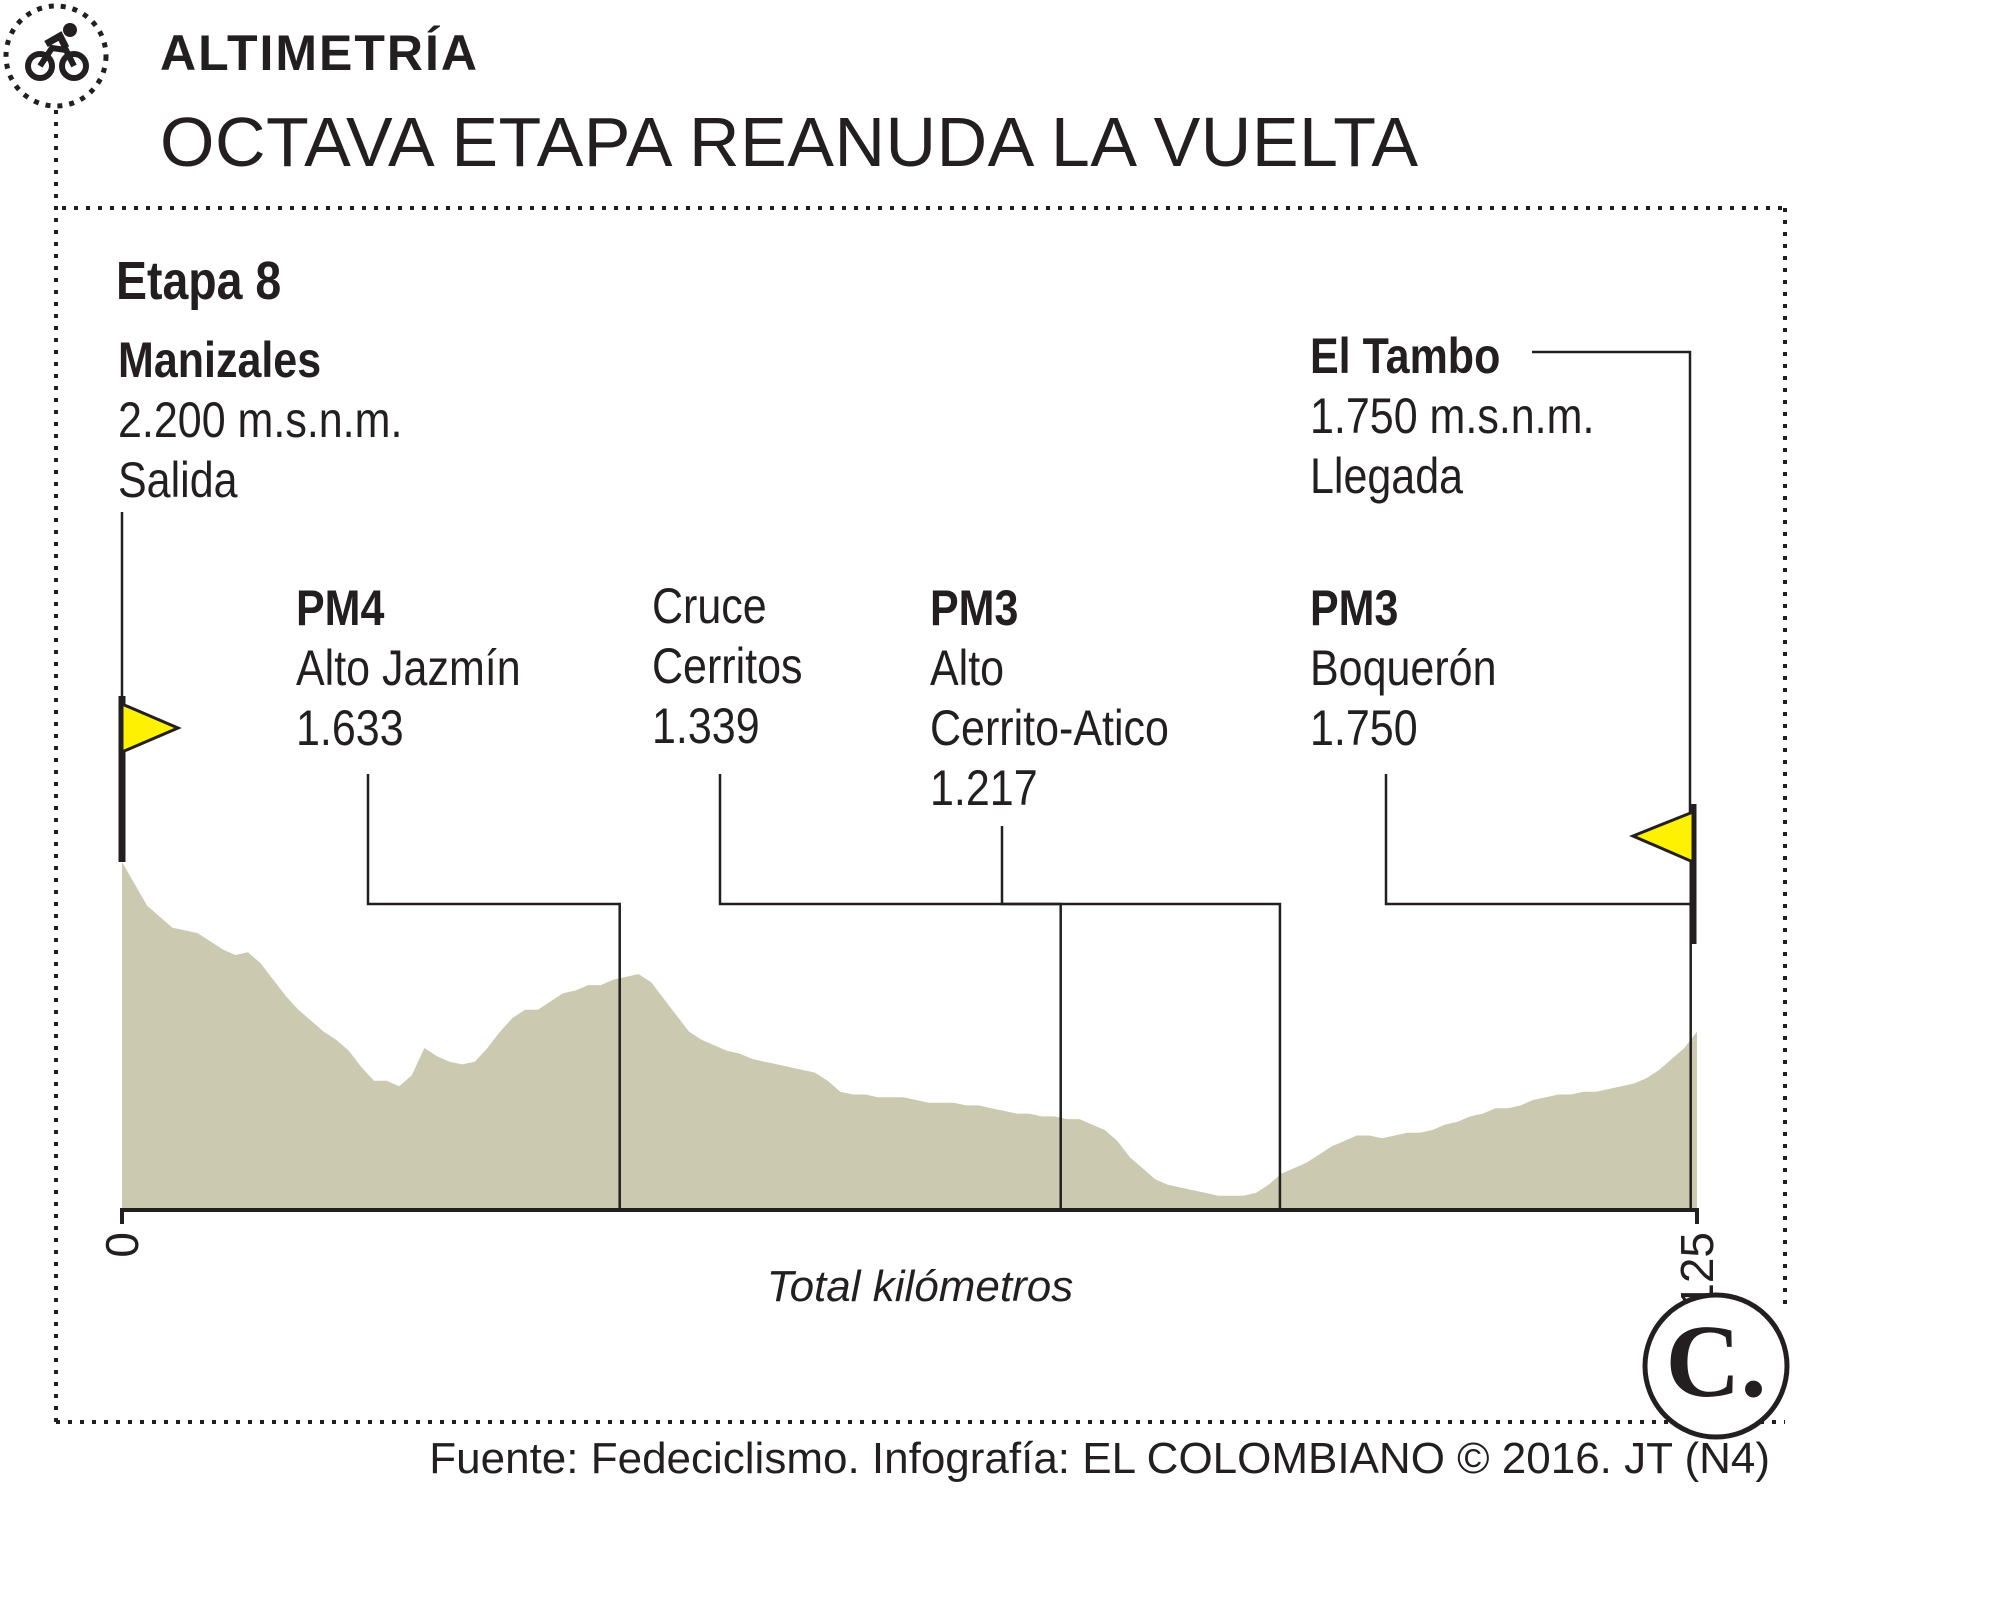  What do you see at coordinates (340, 608) in the screenshot?
I see `point-category: PM4` at bounding box center [340, 608].